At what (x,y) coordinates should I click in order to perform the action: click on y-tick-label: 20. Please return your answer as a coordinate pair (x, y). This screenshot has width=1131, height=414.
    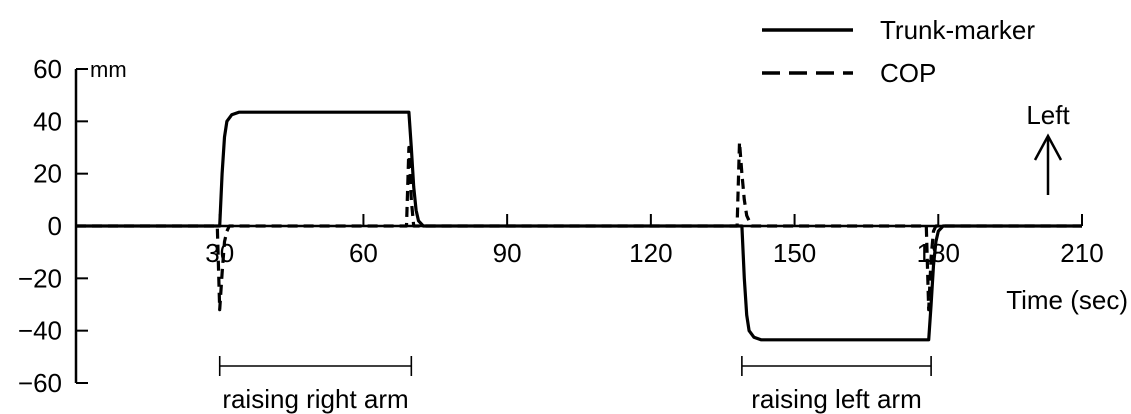
    Looking at the image, I should click on (47, 174).